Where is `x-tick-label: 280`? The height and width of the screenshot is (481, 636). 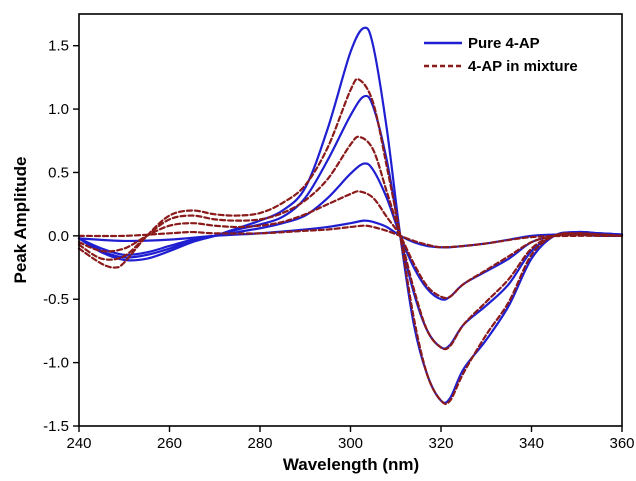
x-tick-label: 280 is located at coordinates (259, 443).